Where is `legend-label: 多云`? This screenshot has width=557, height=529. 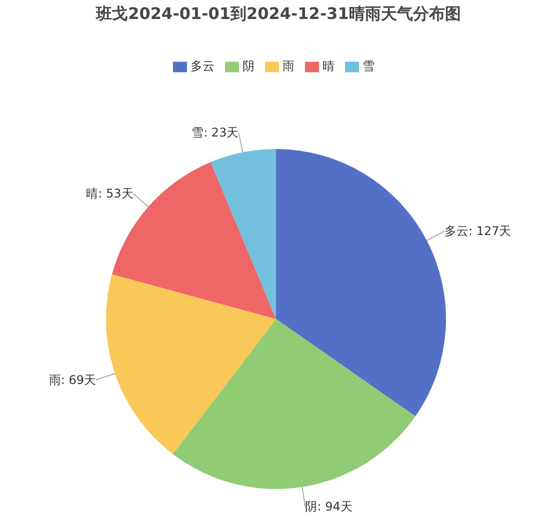
legend-label: 多云 is located at coordinates (202, 66).